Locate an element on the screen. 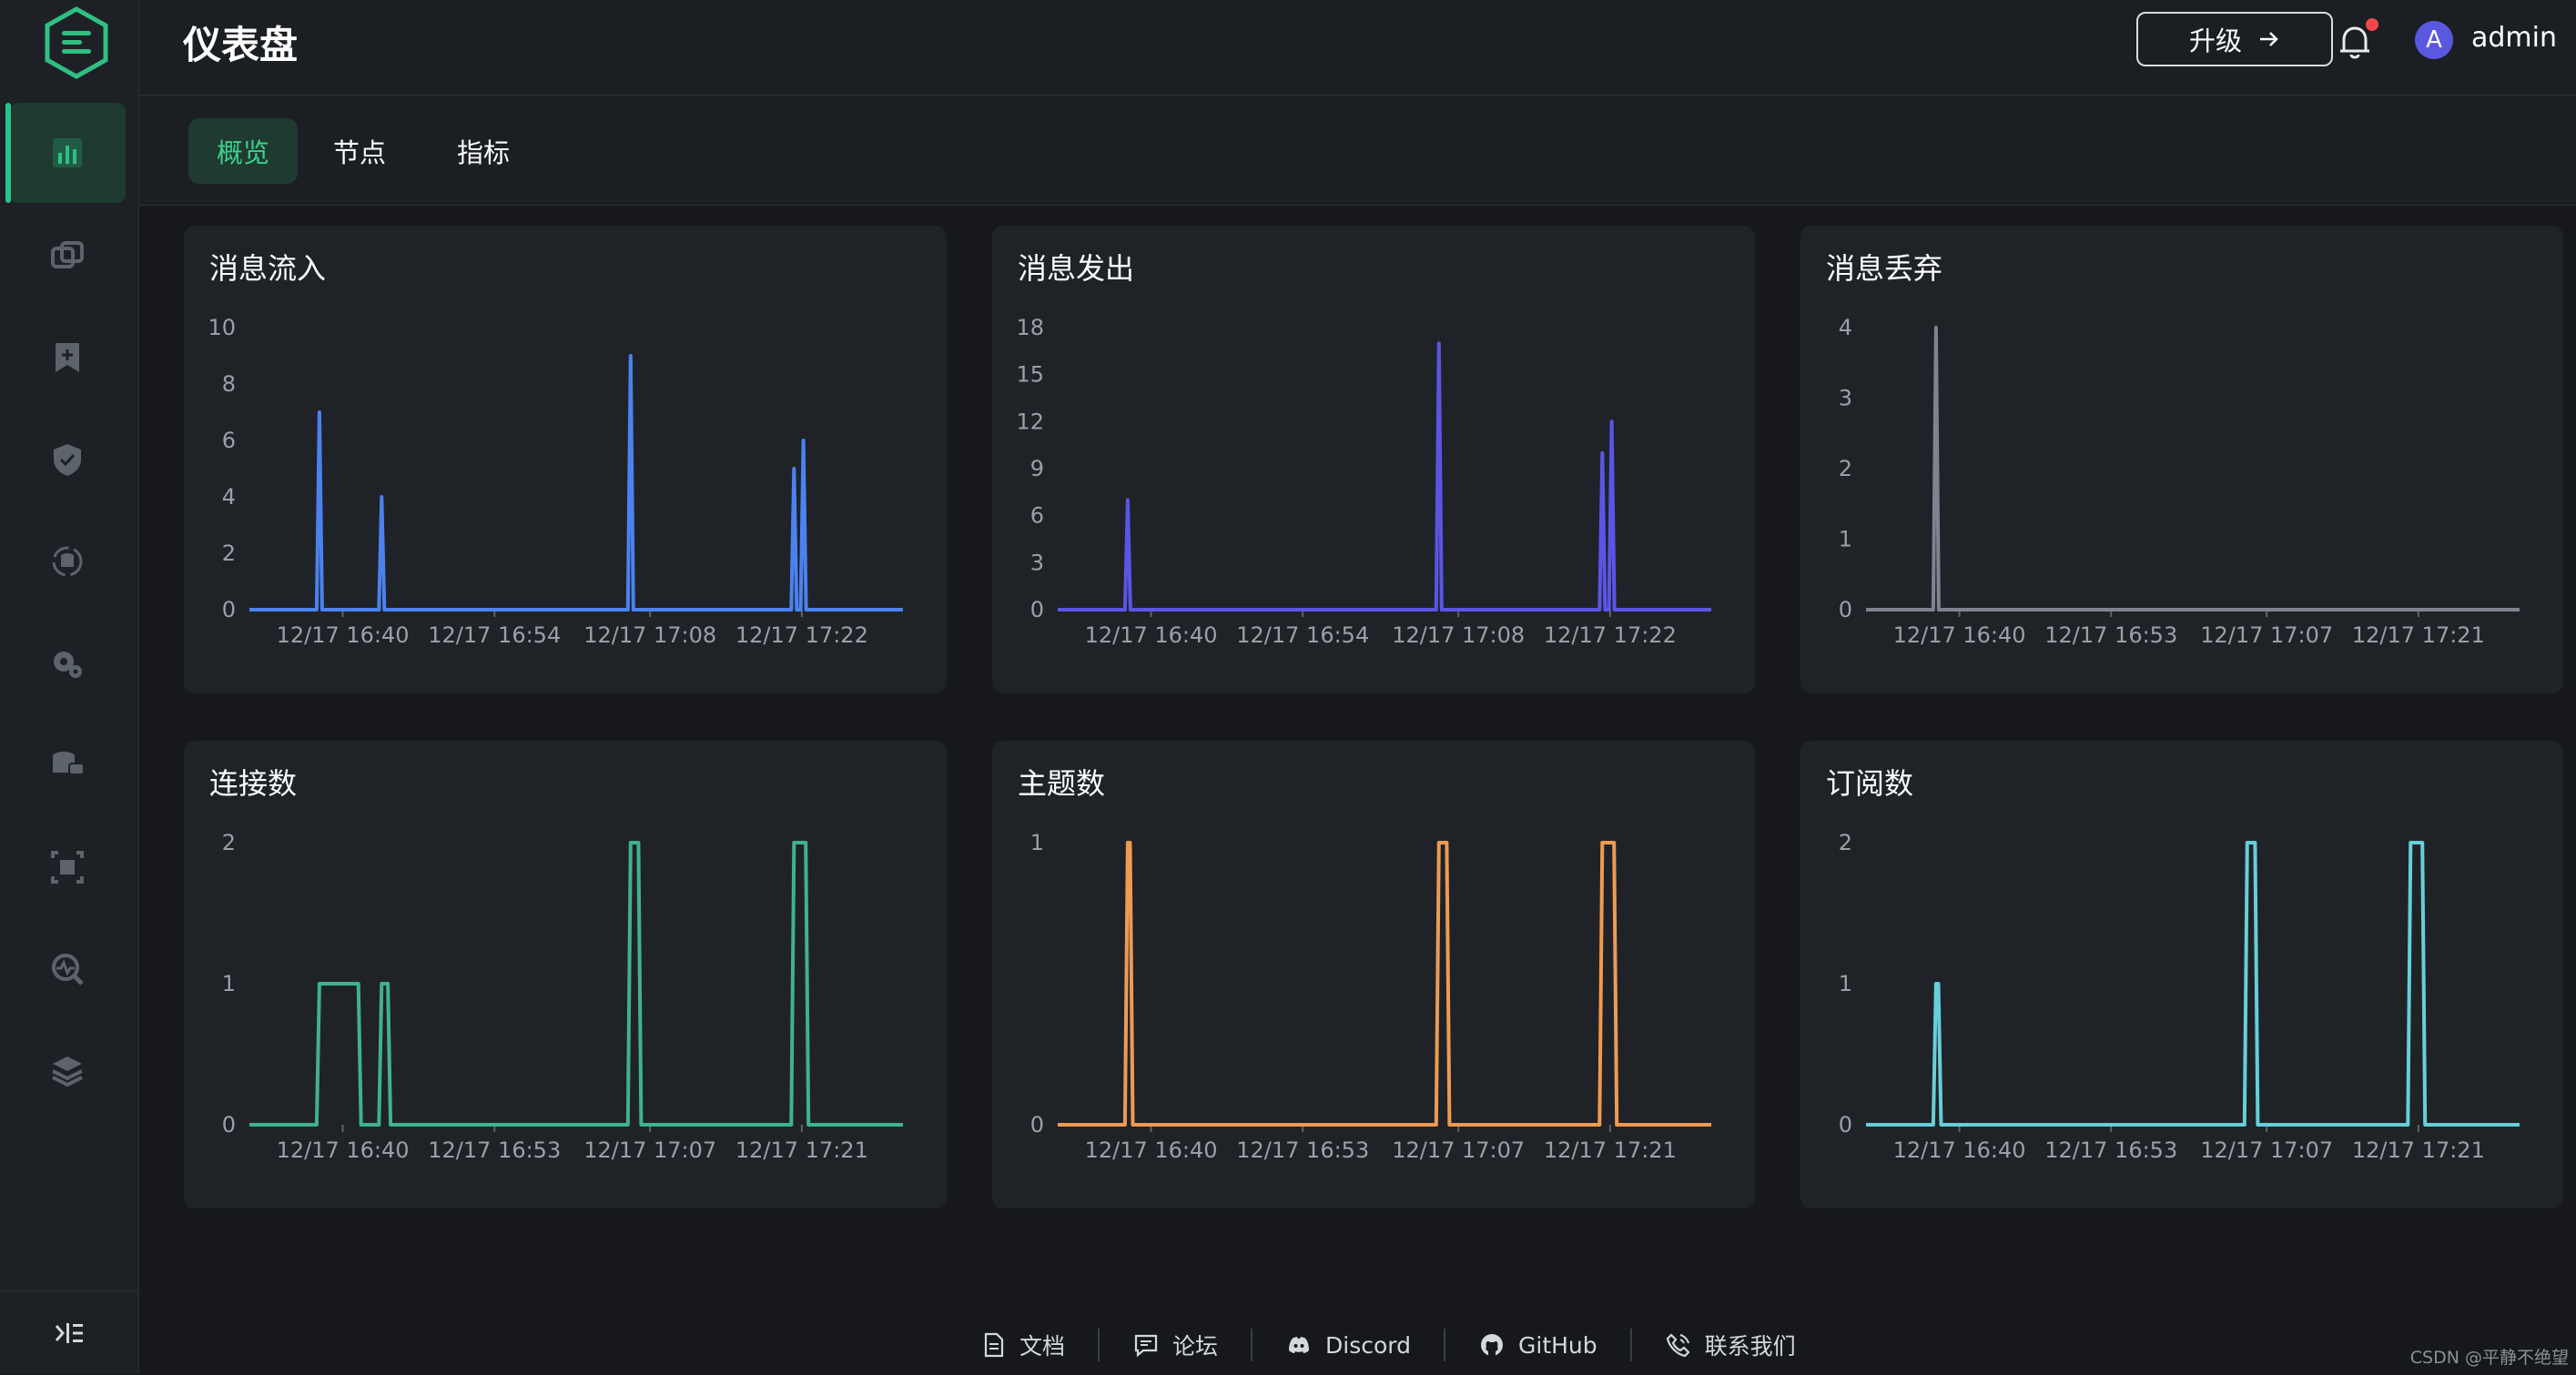 The image size is (2576, 1375). diagnose-icon is located at coordinates (68, 970).